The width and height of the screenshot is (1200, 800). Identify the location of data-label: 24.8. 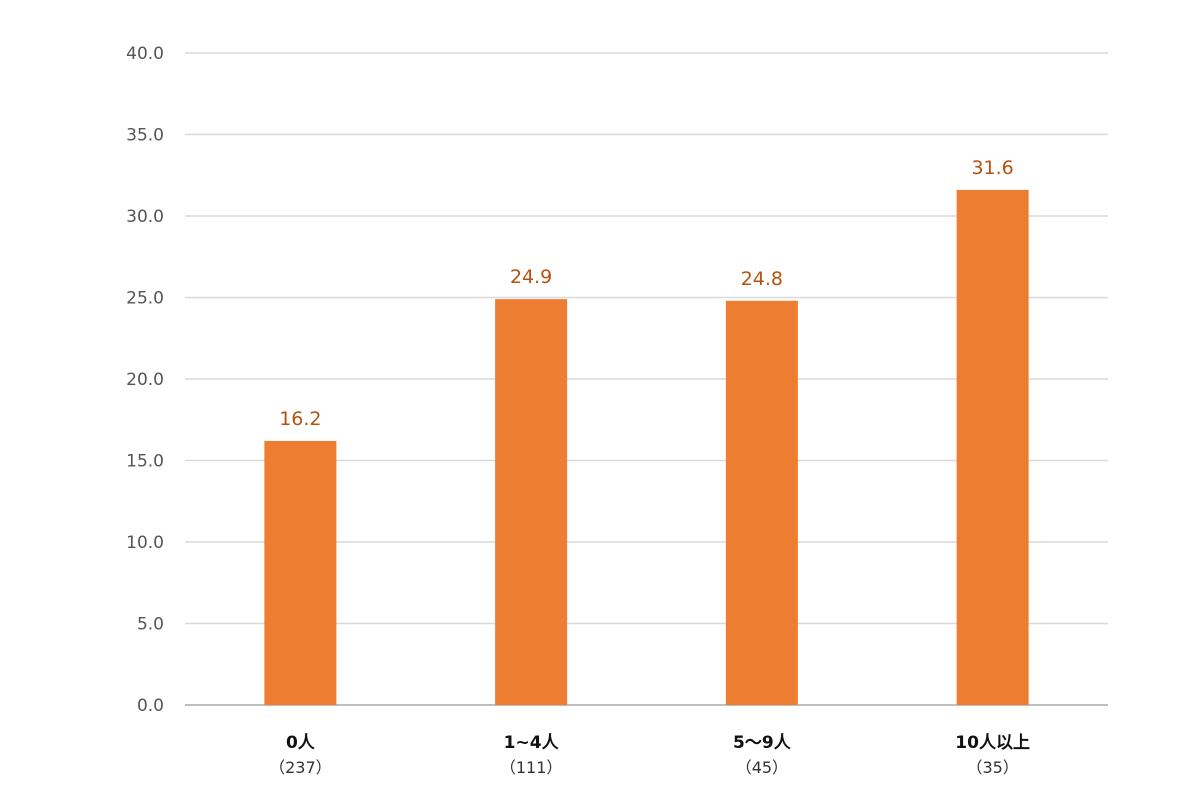
(762, 279).